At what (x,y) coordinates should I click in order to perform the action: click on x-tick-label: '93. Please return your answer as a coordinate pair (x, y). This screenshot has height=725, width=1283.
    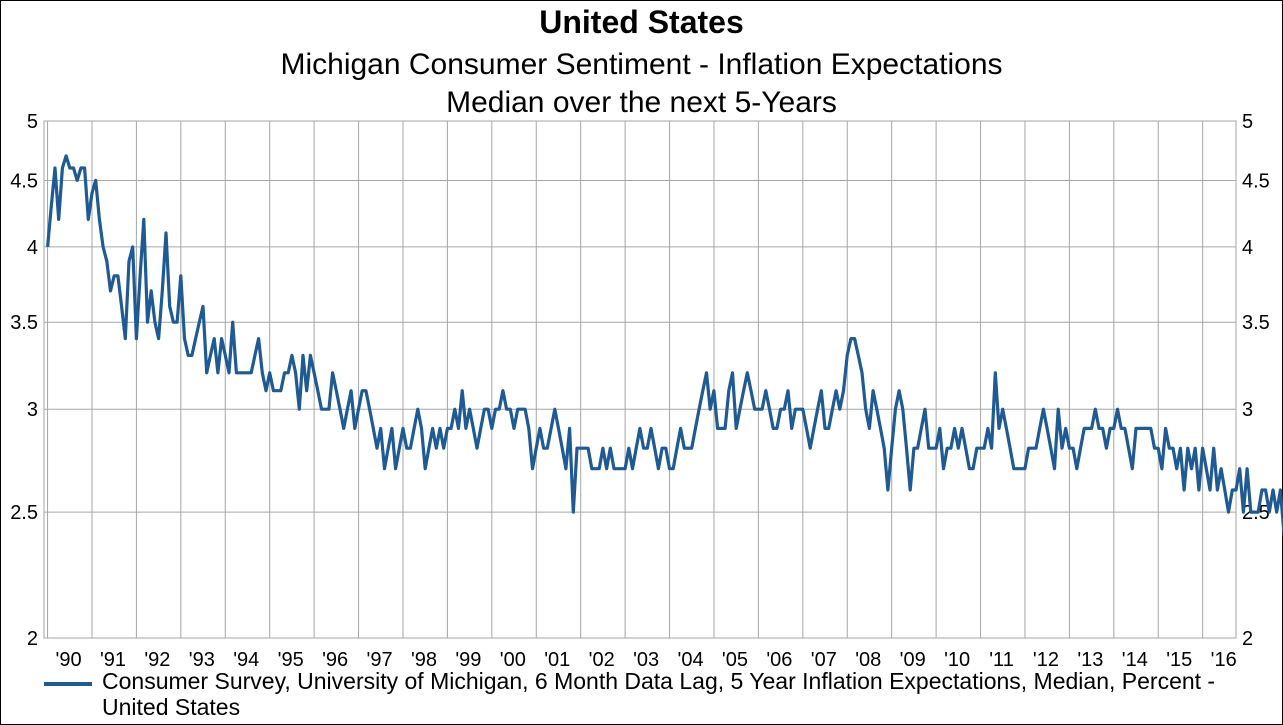
    Looking at the image, I should click on (202, 660).